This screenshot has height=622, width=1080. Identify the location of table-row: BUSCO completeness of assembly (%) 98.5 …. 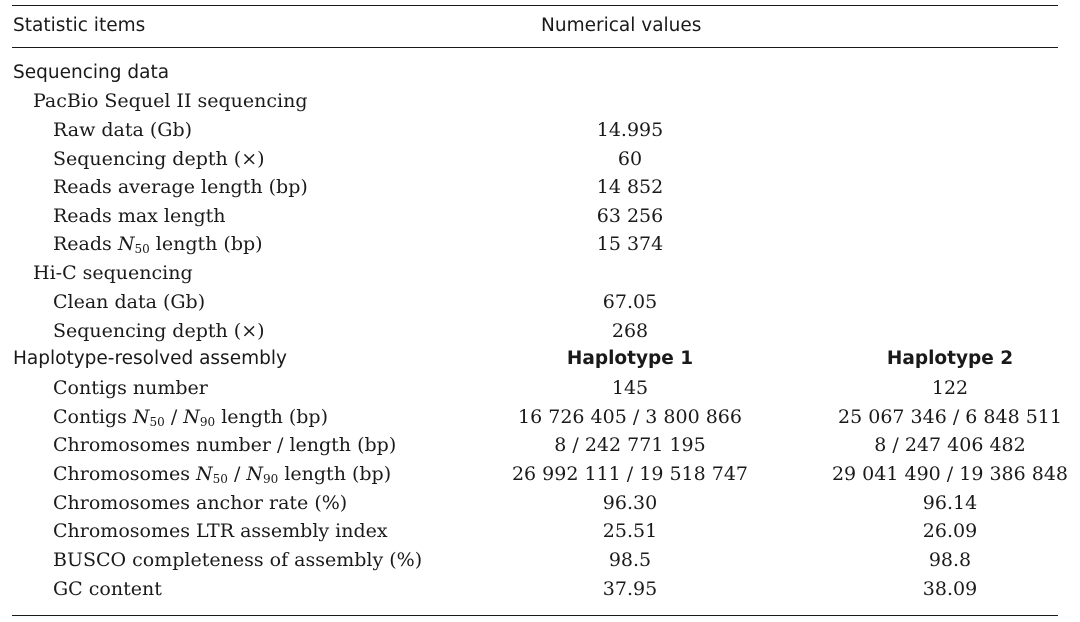
(540, 560).